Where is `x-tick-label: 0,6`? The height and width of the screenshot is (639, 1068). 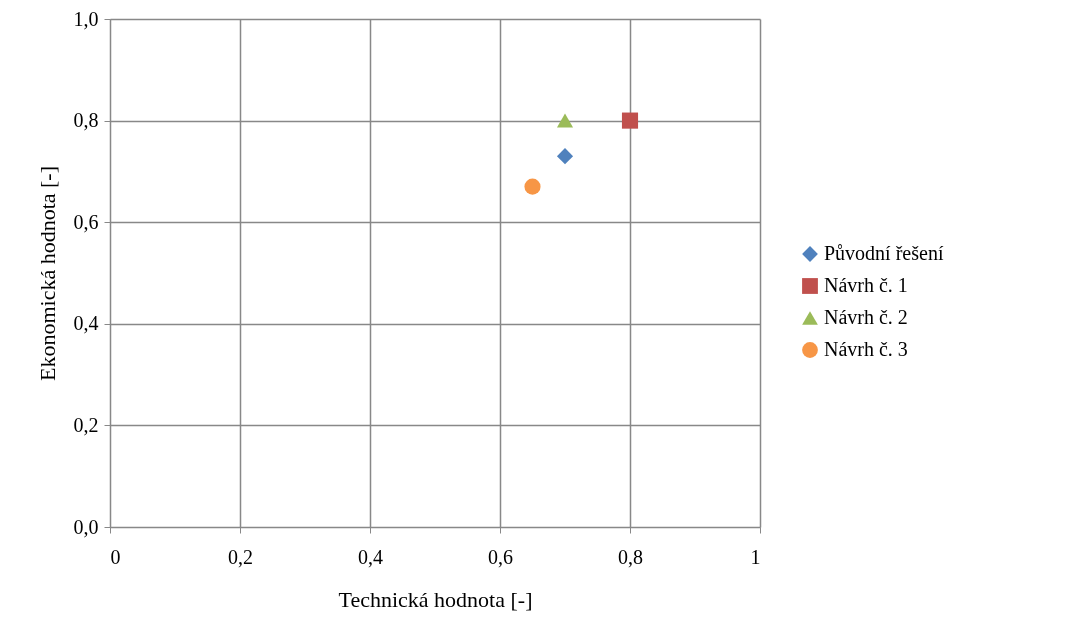
x-tick-label: 0,6 is located at coordinates (500, 556).